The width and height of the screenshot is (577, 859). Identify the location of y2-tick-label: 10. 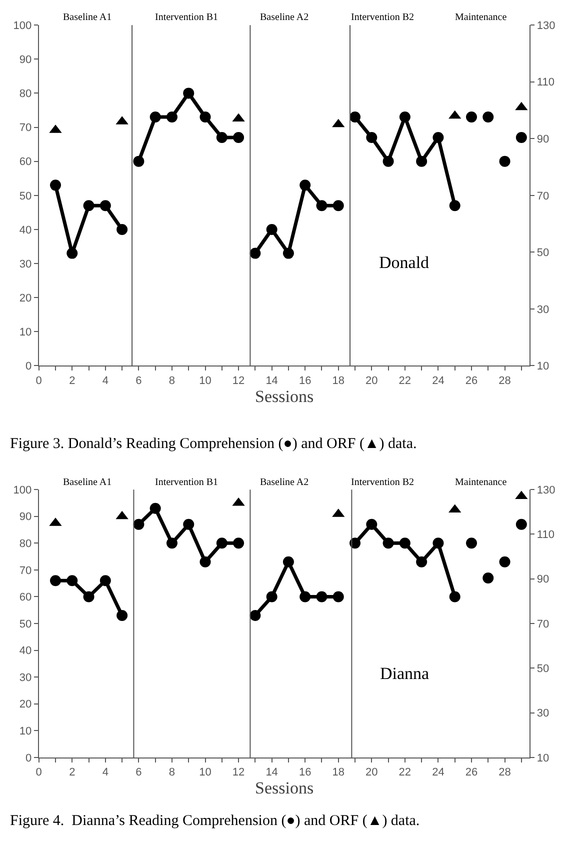
(543, 366).